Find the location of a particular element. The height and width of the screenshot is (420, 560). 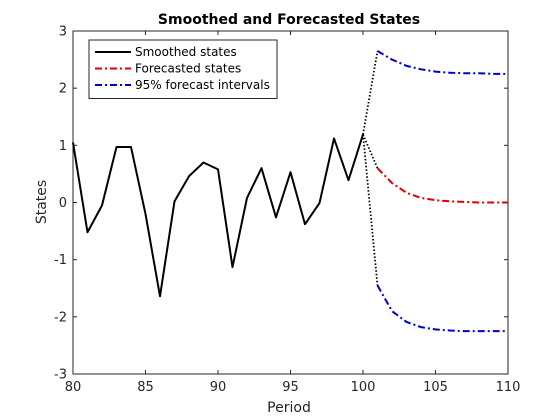

legend-entry-label: Smoothed states is located at coordinates (186, 52).